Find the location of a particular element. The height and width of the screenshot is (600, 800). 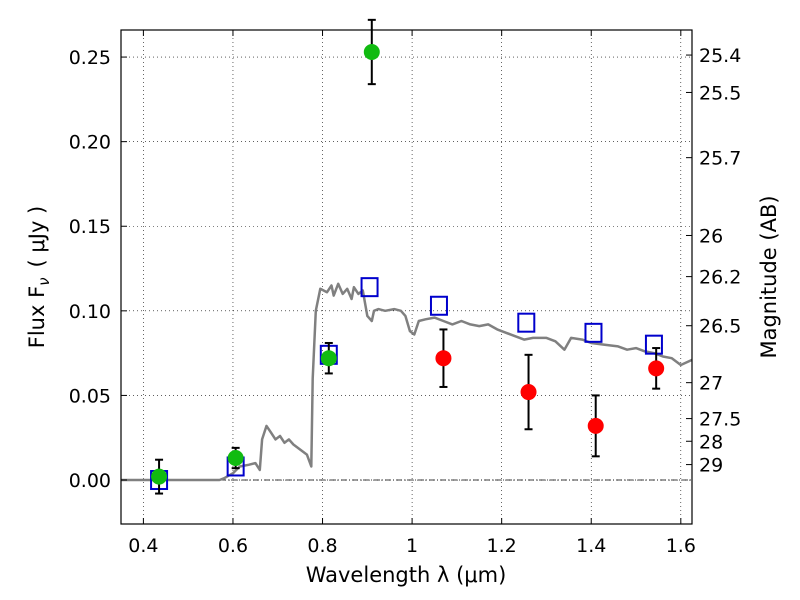

y-axis-label-main: Flux F is located at coordinates (37, 317).